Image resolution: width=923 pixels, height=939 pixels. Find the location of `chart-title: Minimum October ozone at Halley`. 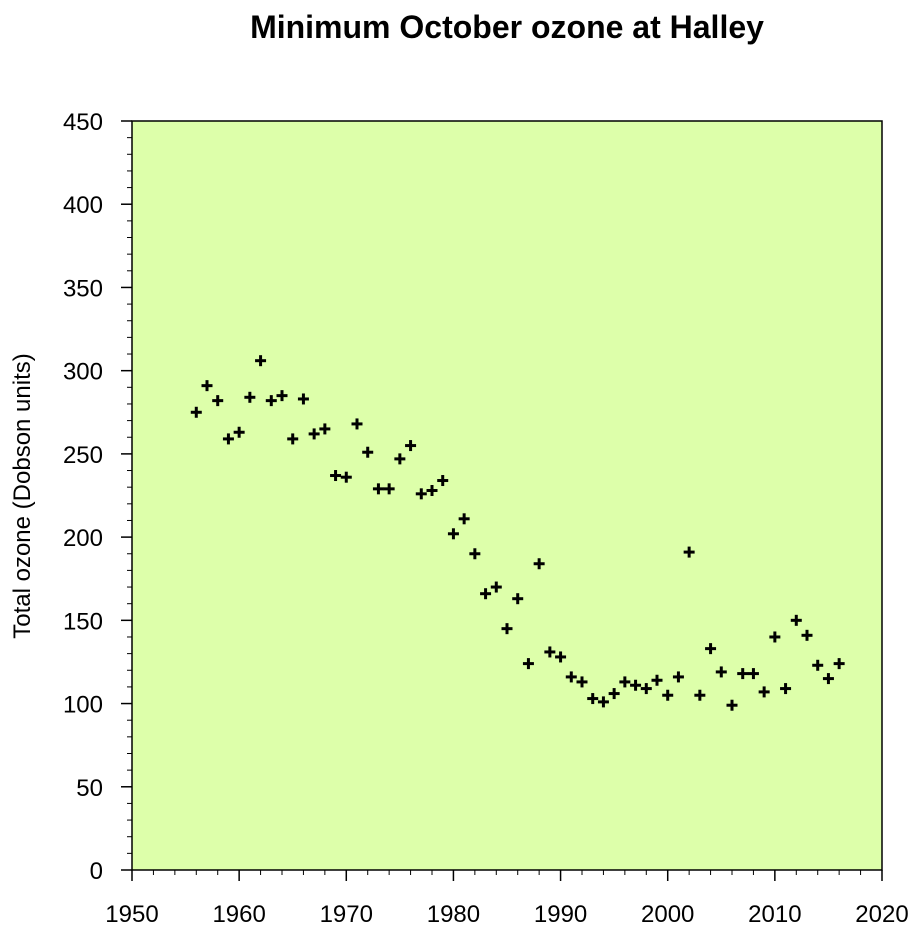

chart-title: Minimum October ozone at Halley is located at coordinates (507, 27).